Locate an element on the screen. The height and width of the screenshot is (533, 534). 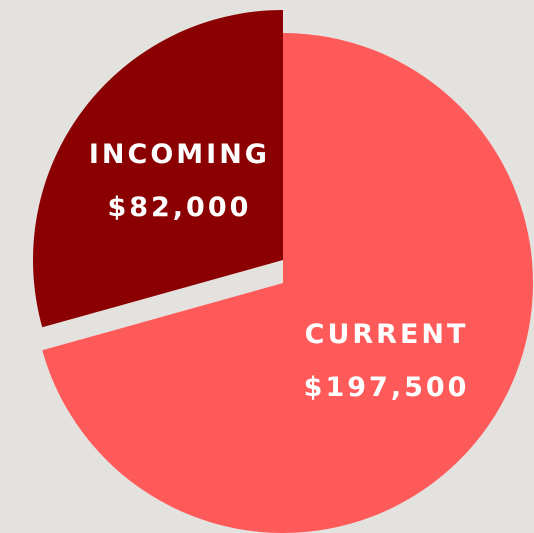
slice-value: $197,500 is located at coordinates (387, 387).